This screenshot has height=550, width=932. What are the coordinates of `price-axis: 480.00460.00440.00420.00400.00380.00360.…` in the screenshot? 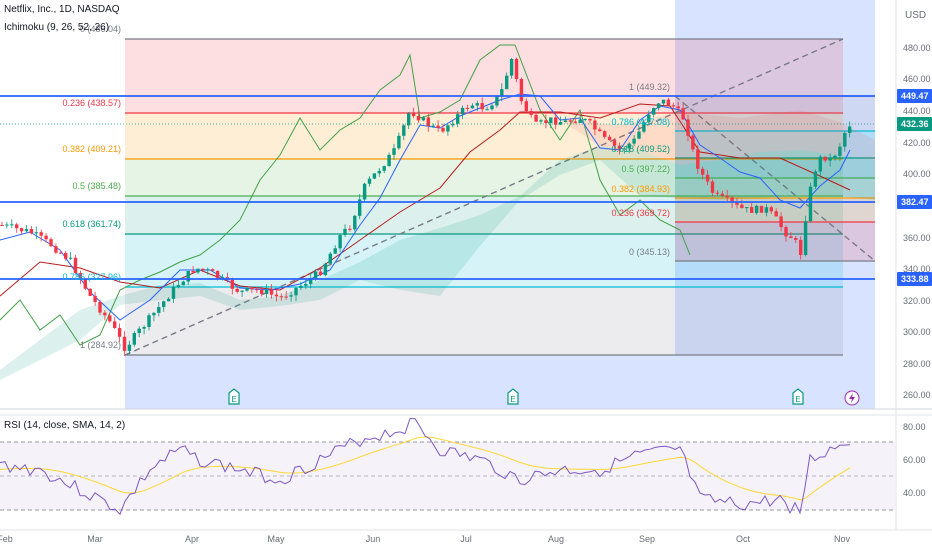 It's located at (913, 265).